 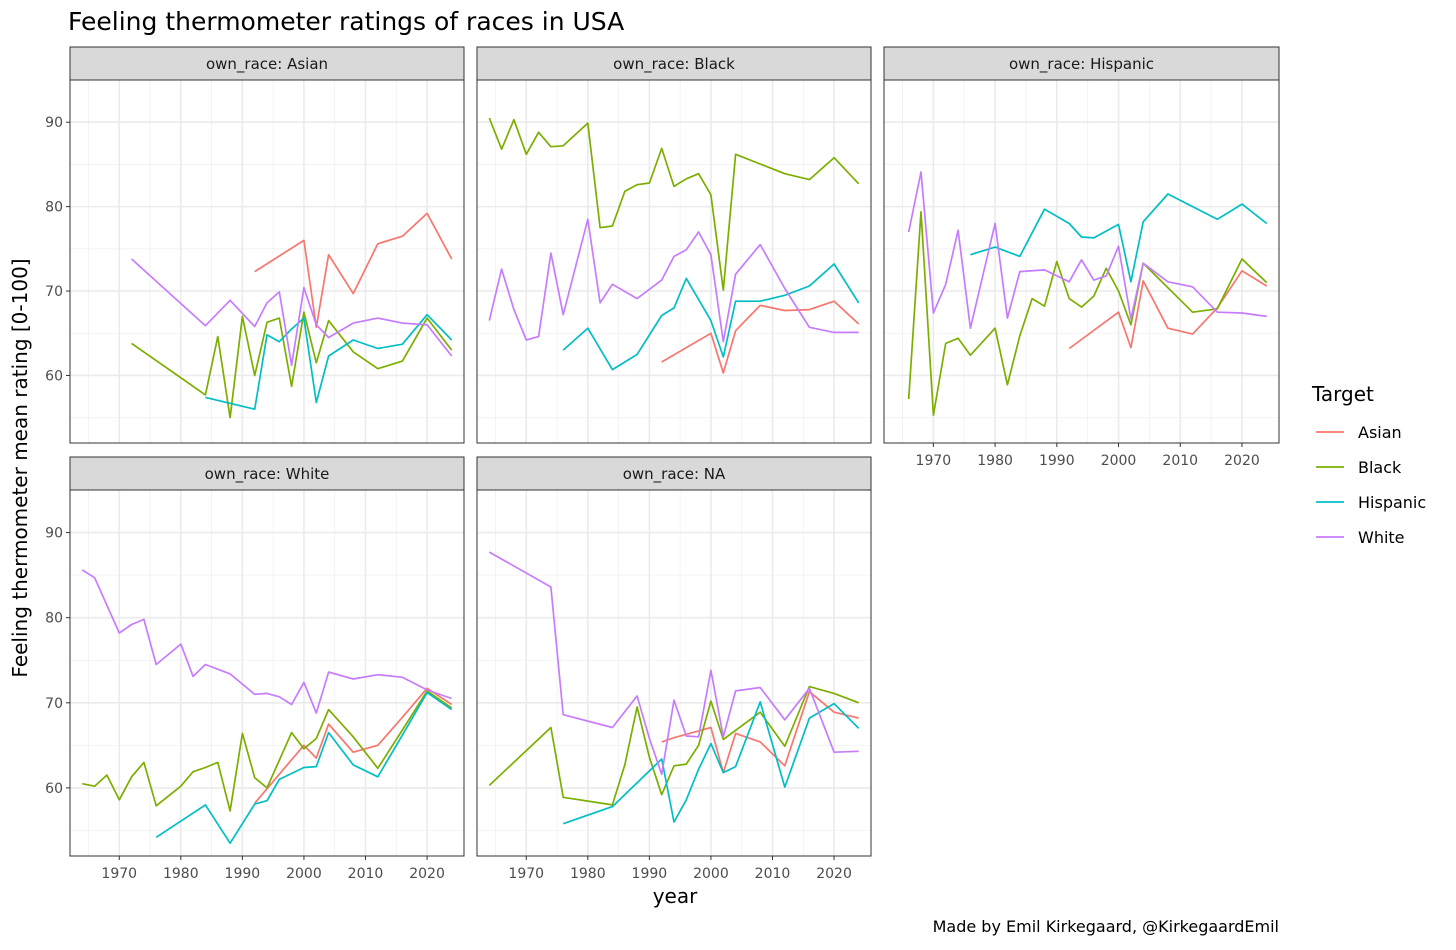 I want to click on facet-strip-label: own_race: Black, so click(x=674, y=64).